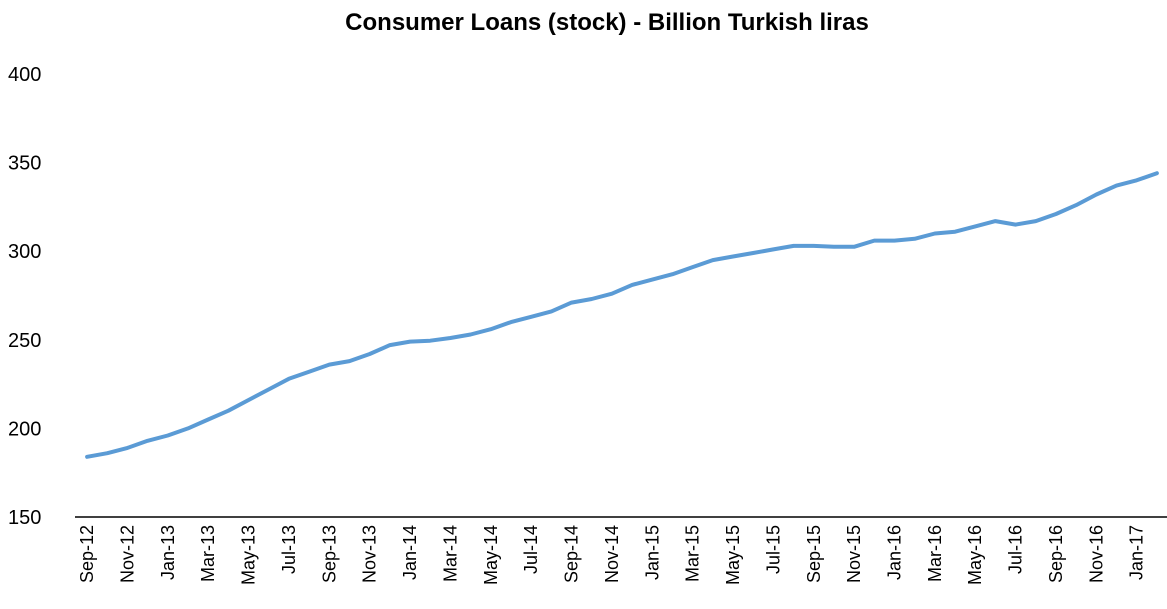 This screenshot has height=609, width=1167. I want to click on x-tick-label: May-14, so click(491, 555).